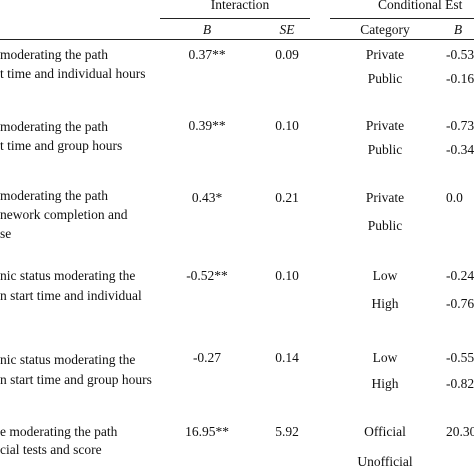 The height and width of the screenshot is (474, 474). Describe the element at coordinates (460, 303) in the screenshot. I see `cell-estimate: -0.76` at that location.